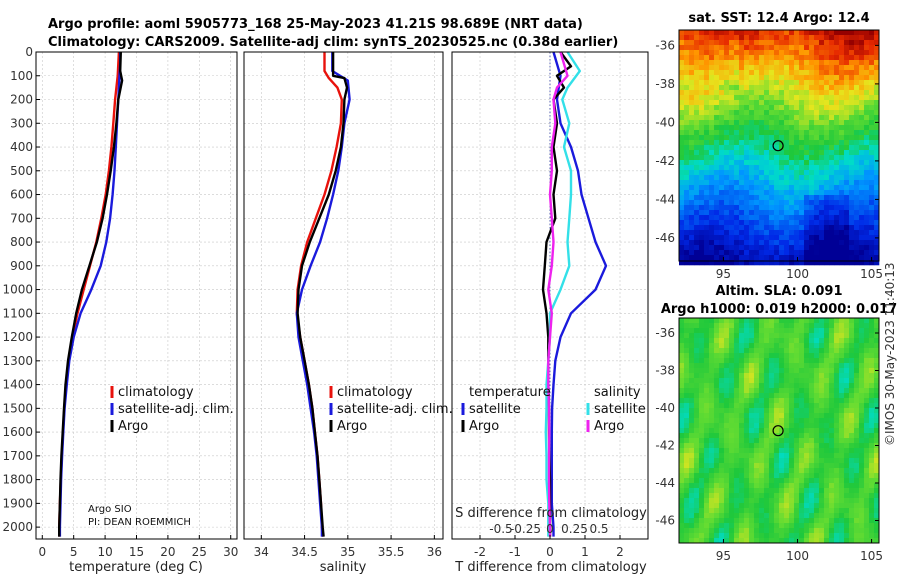 This screenshot has width=900, height=580. What do you see at coordinates (17, 290) in the screenshot?
I see `y-tick-label: 1000` at bounding box center [17, 290].